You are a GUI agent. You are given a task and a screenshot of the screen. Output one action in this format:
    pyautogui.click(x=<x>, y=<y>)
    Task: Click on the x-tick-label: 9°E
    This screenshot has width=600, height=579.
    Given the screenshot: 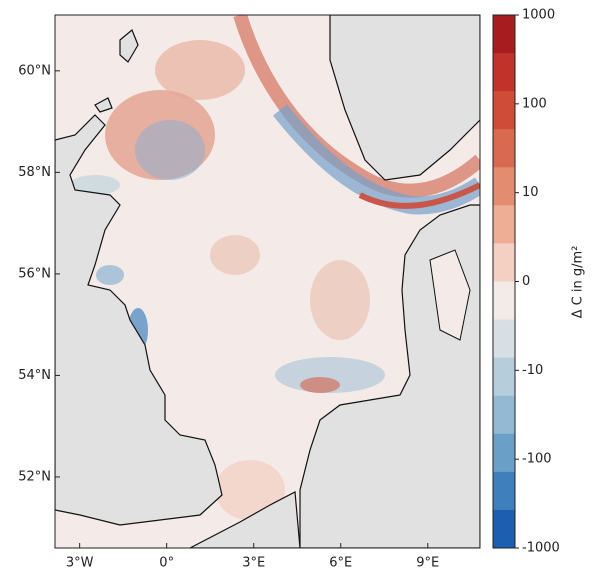 What is the action you would take?
    pyautogui.click(x=427, y=563)
    